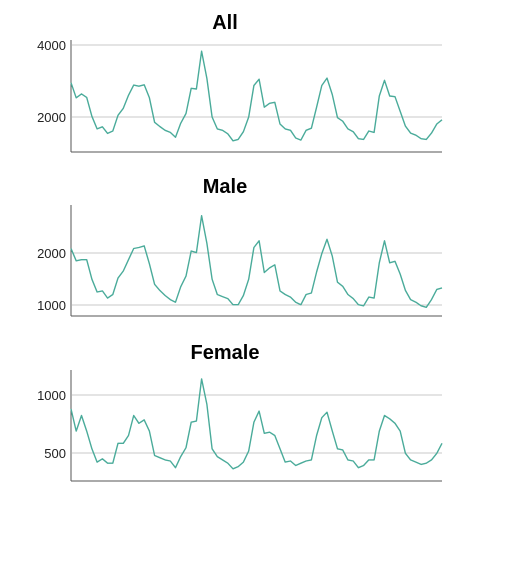 The image size is (515, 574). What do you see at coordinates (225, 23) in the screenshot?
I see `chart-title: All` at bounding box center [225, 23].